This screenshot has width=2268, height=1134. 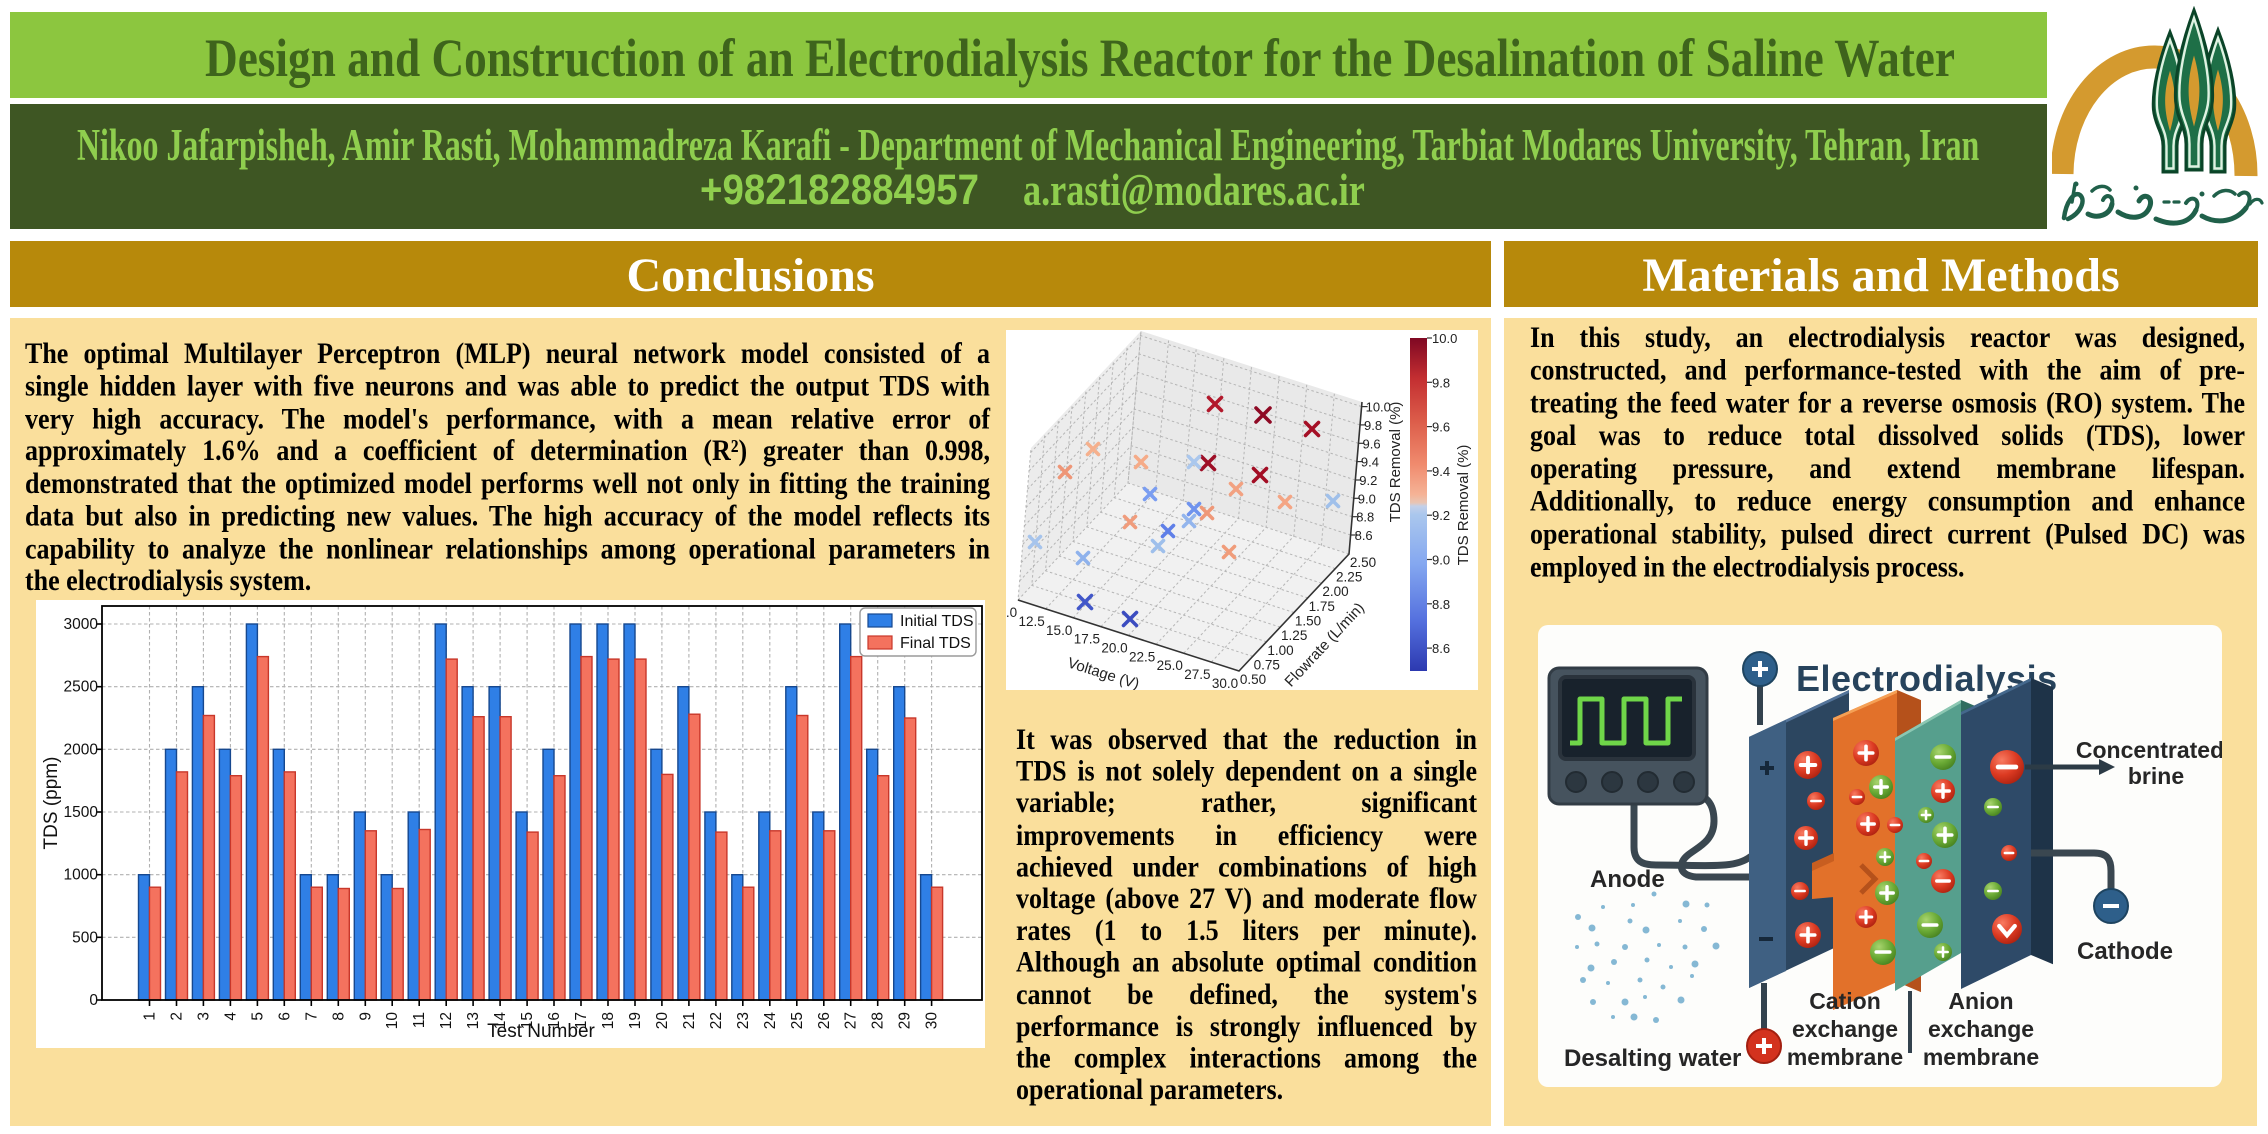 I want to click on svg-text: 2.50, so click(x=1363, y=562).